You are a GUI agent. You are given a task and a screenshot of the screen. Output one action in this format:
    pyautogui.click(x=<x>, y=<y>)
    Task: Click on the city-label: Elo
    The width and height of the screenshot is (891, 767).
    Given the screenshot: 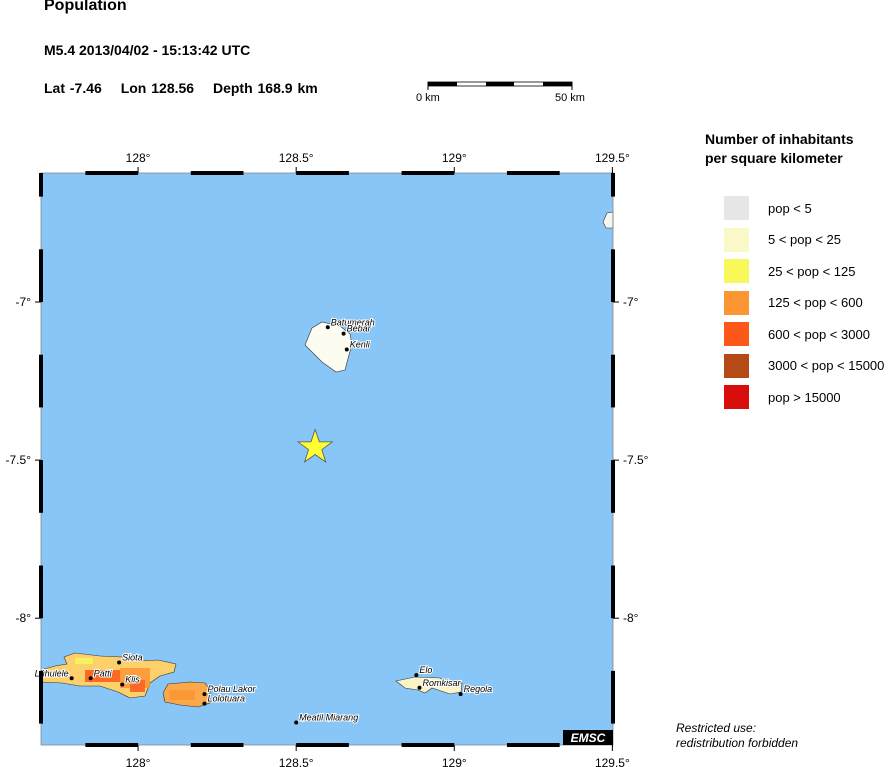 What is the action you would take?
    pyautogui.click(x=425, y=670)
    